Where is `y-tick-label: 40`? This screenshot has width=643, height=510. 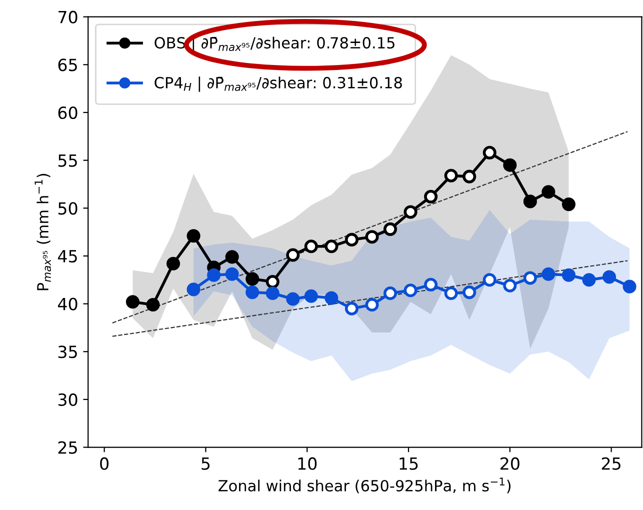 y-tick-label: 40 is located at coordinates (68, 304).